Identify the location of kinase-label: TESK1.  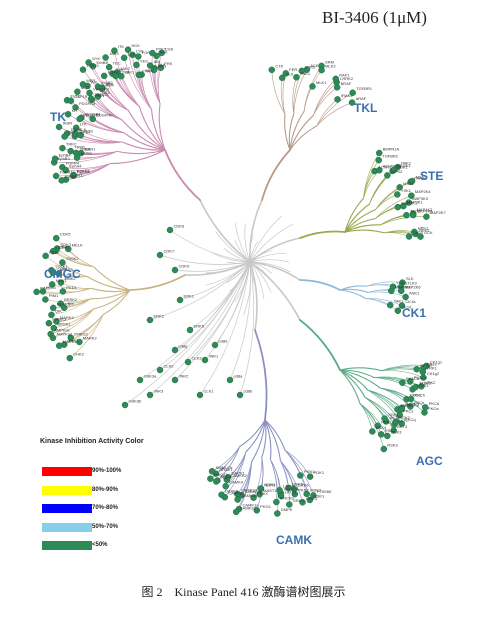
(404, 165).